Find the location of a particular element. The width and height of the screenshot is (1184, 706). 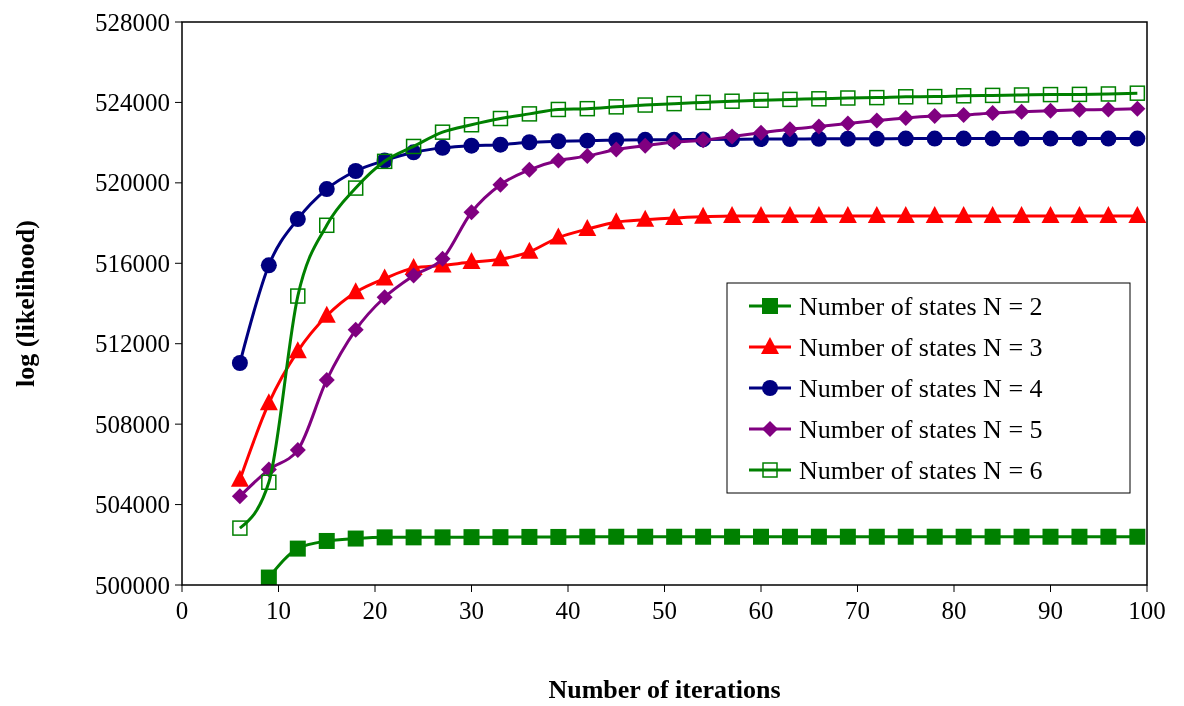

legend-label: Number of states N = 3 is located at coordinates (921, 347).